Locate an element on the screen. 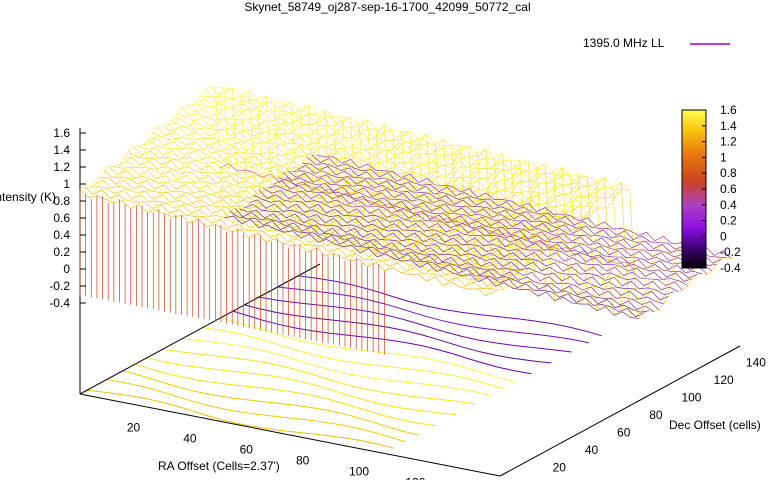 Image resolution: width=775 pixels, height=480 pixels. colorbar-tick-label: -0.4 is located at coordinates (730, 268).